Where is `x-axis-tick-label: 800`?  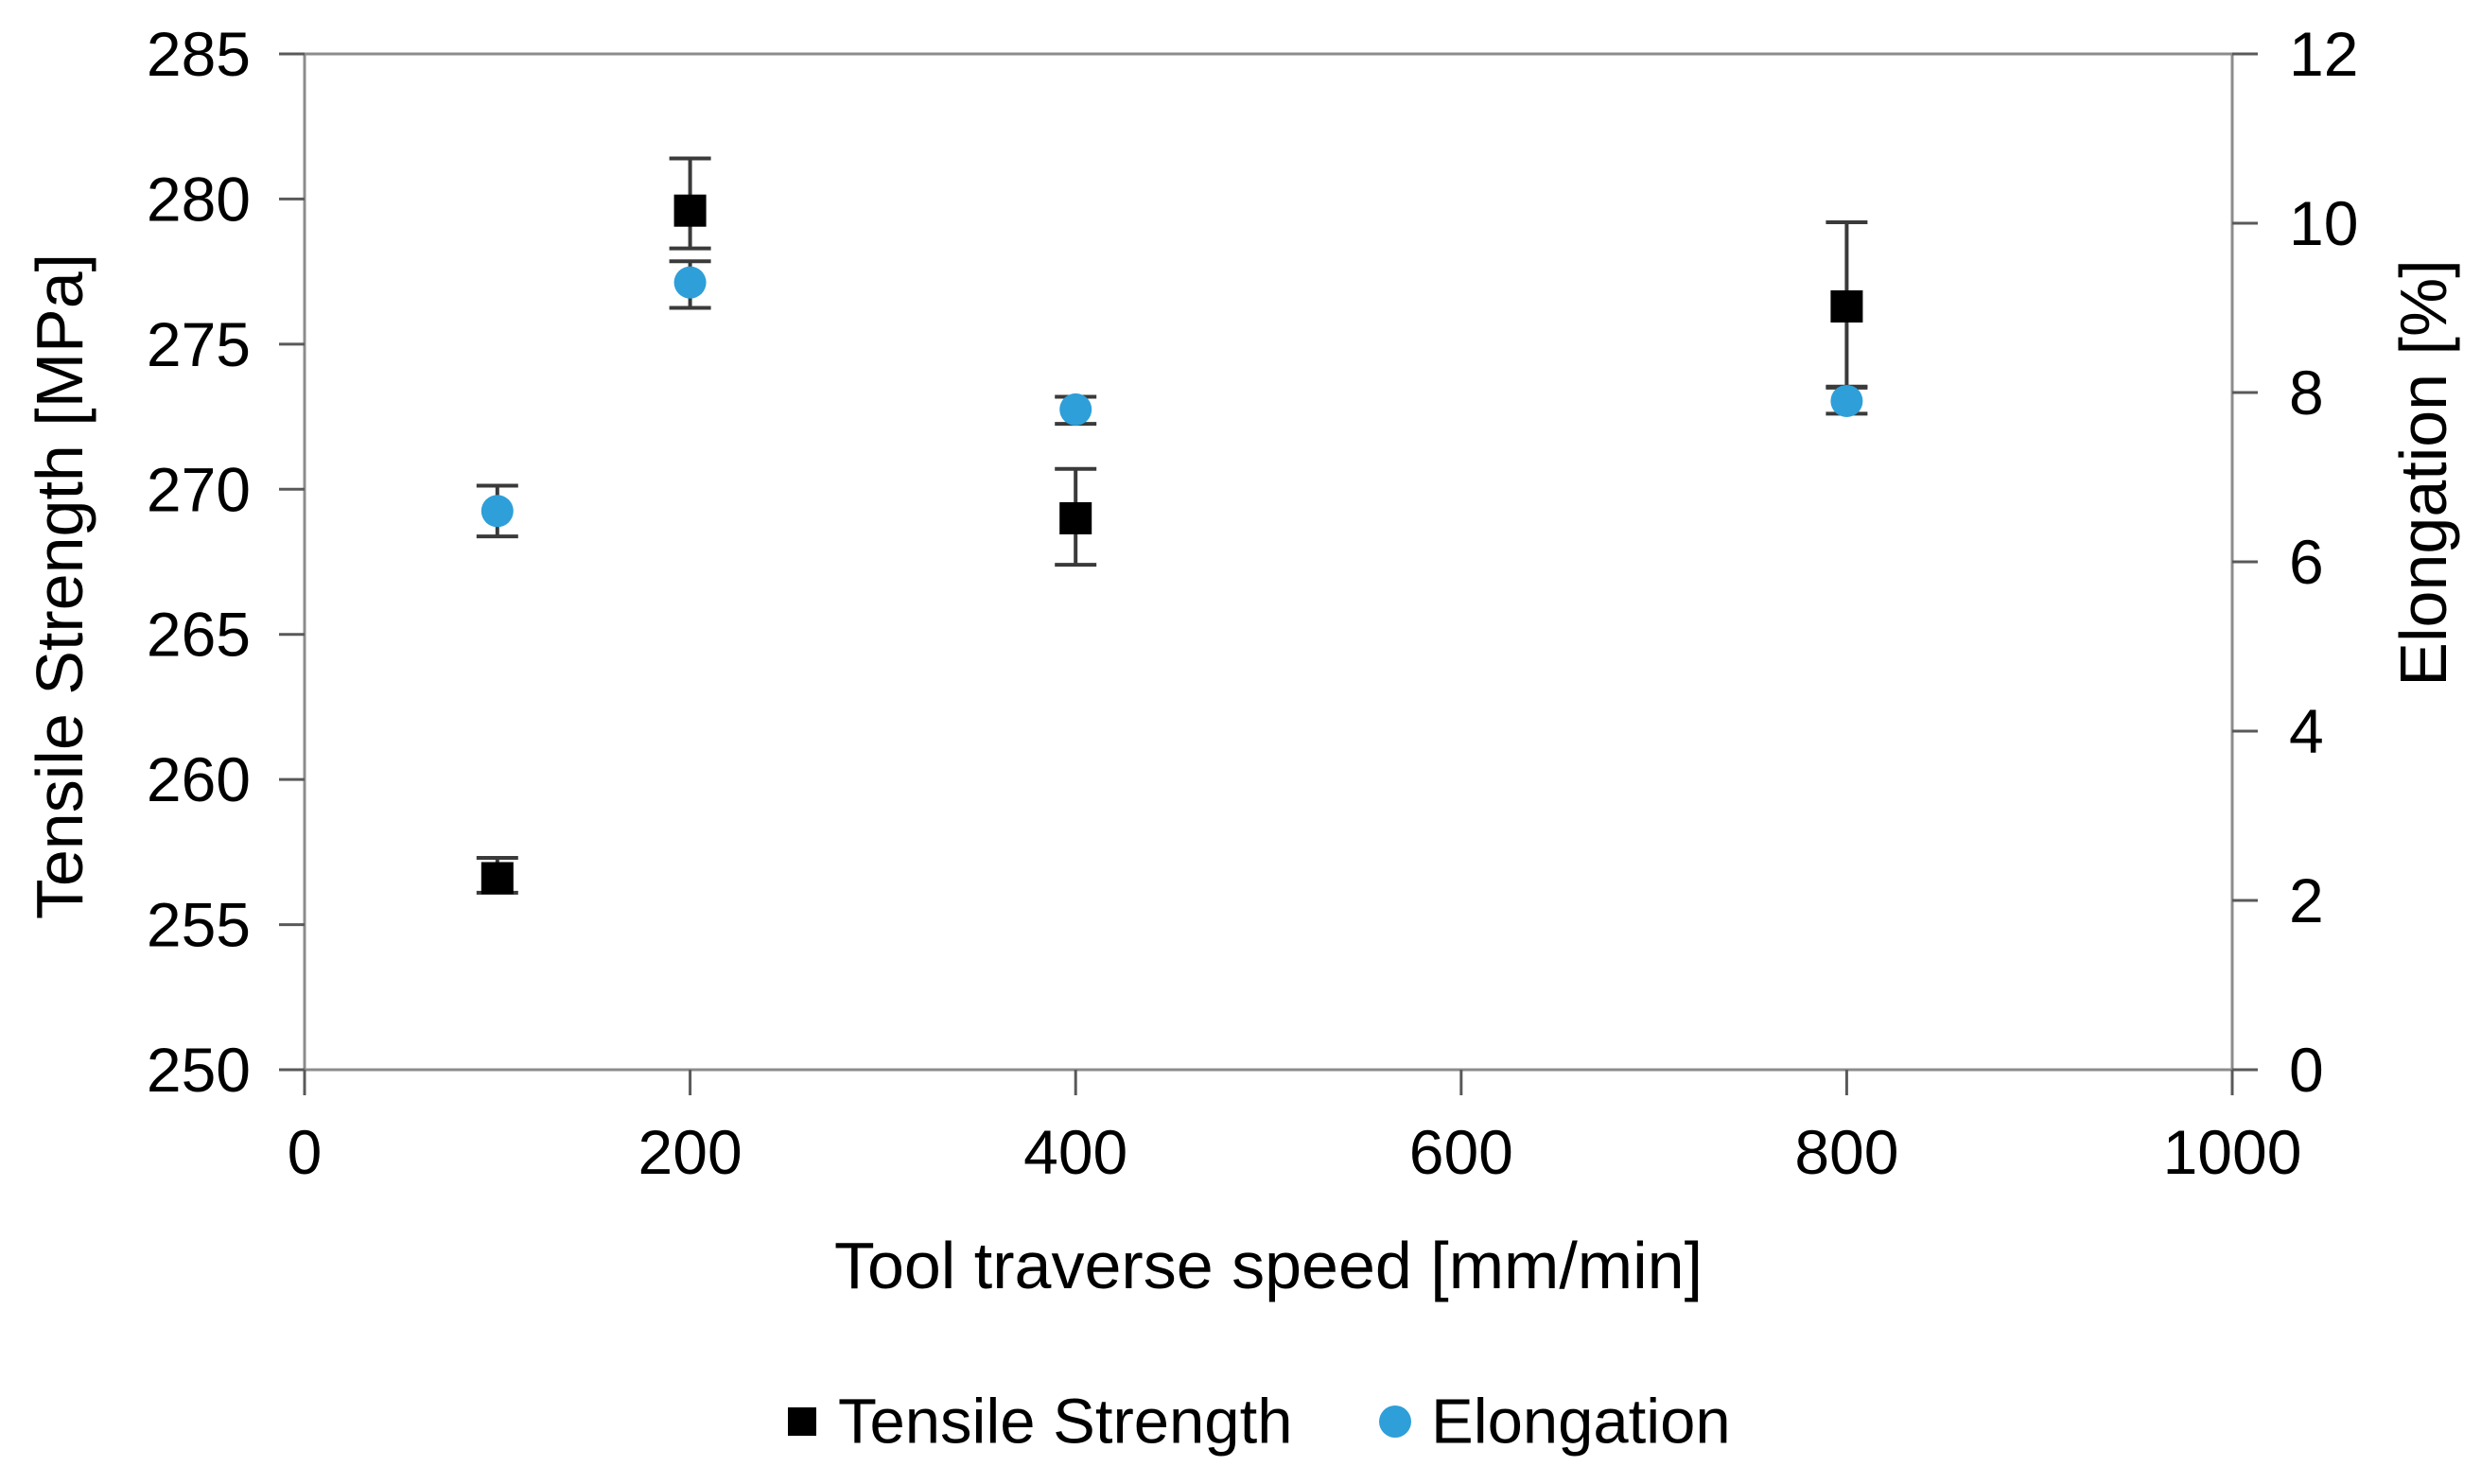 x-axis-tick-label: 800 is located at coordinates (1846, 1152).